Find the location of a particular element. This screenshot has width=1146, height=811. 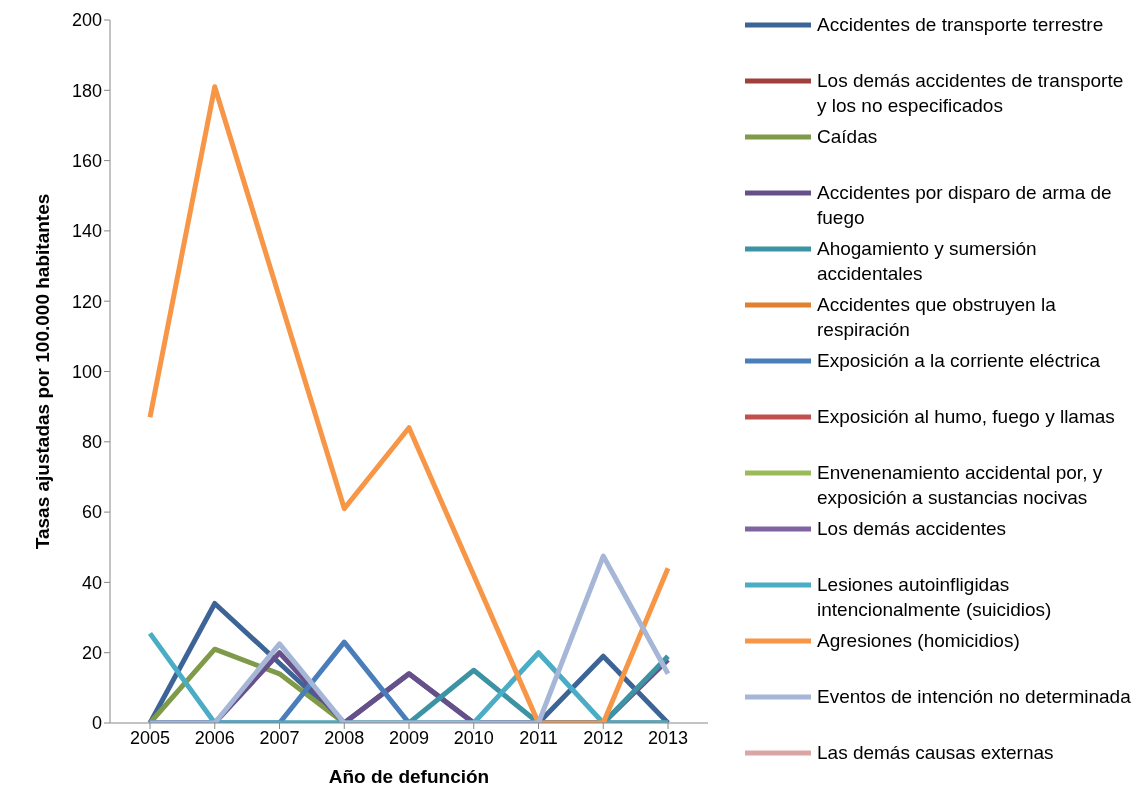

y-tick-label: 200 is located at coordinates (86, 20).